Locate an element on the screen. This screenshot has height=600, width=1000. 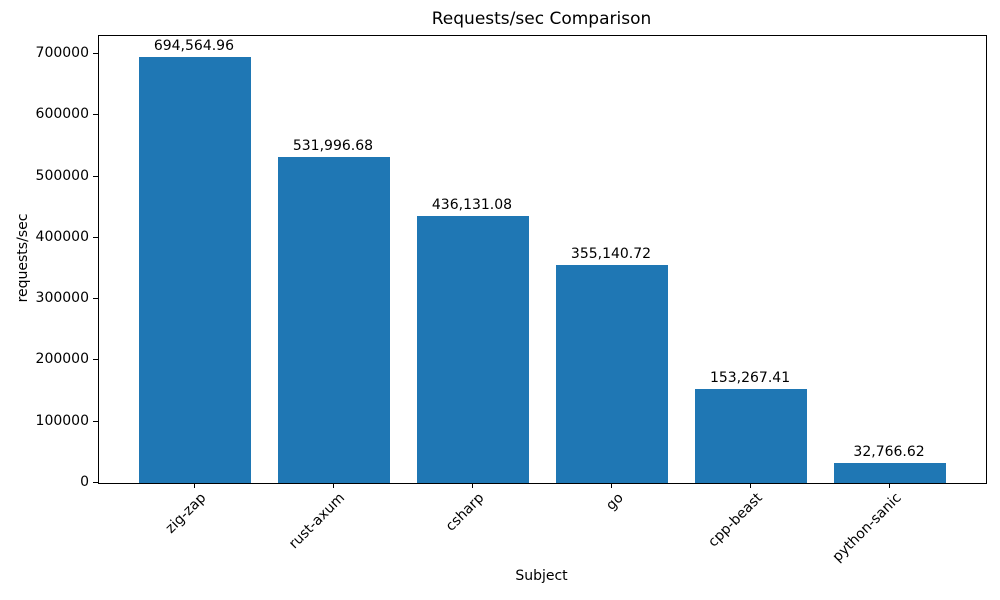
y-tick-label: 700000 is located at coordinates (62, 52).